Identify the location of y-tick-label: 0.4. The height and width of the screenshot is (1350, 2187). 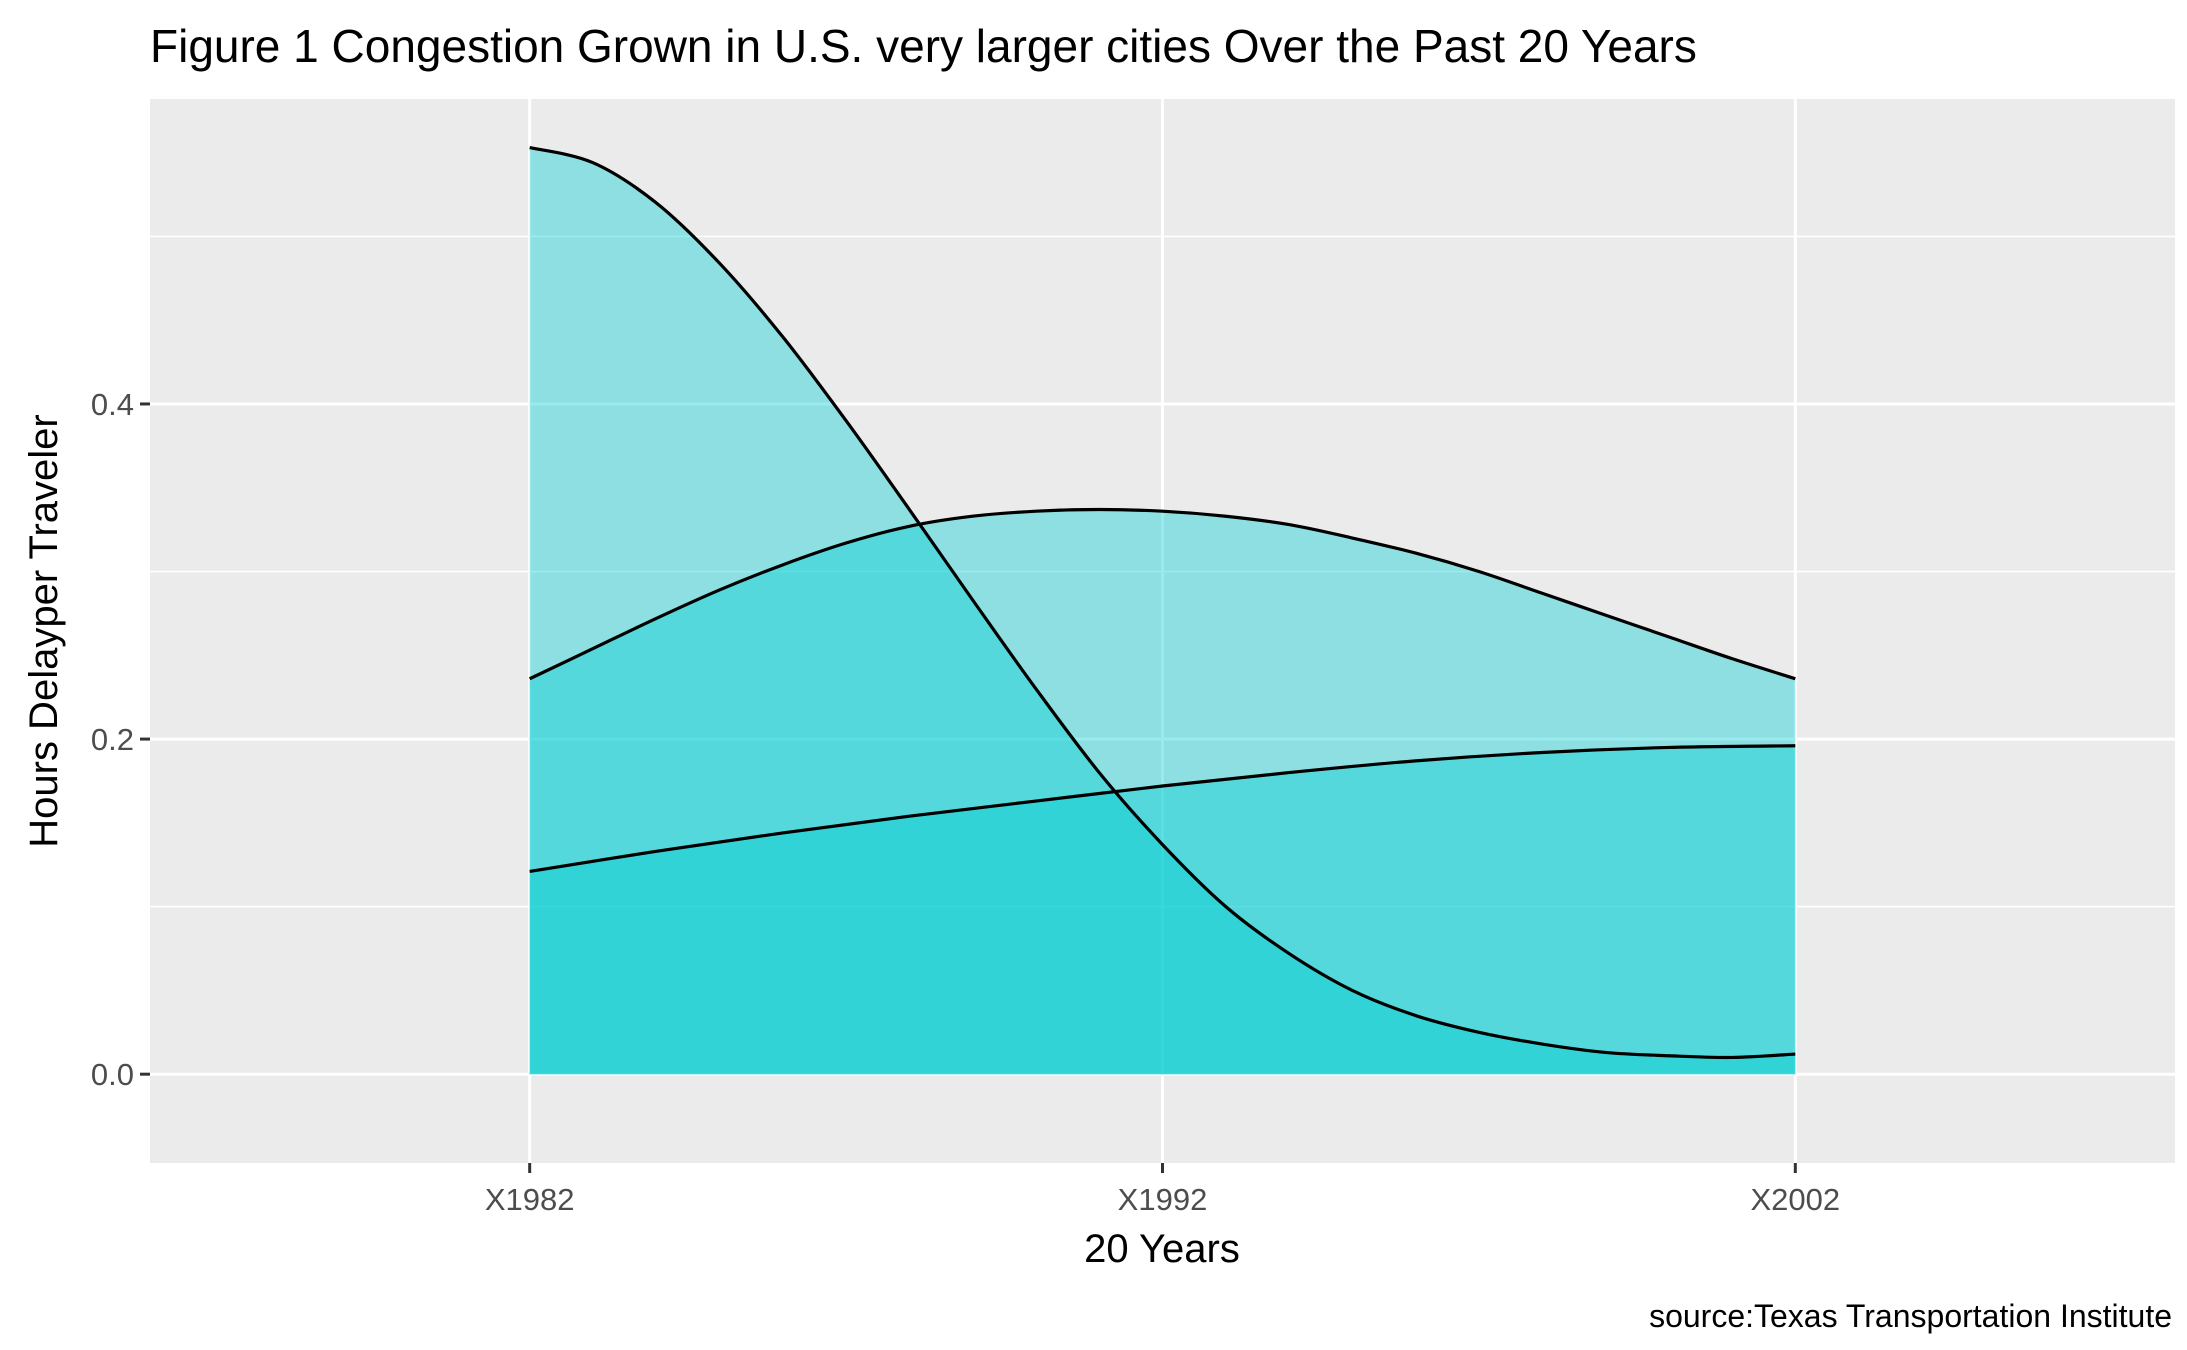
(112, 404).